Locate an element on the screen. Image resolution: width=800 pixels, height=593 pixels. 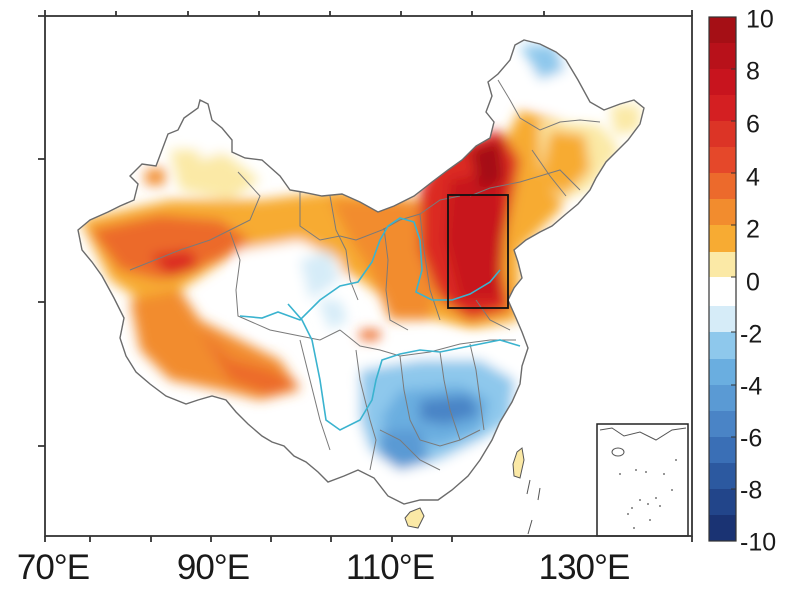
colorbar-label-10: 10 is located at coordinates (760, 19).